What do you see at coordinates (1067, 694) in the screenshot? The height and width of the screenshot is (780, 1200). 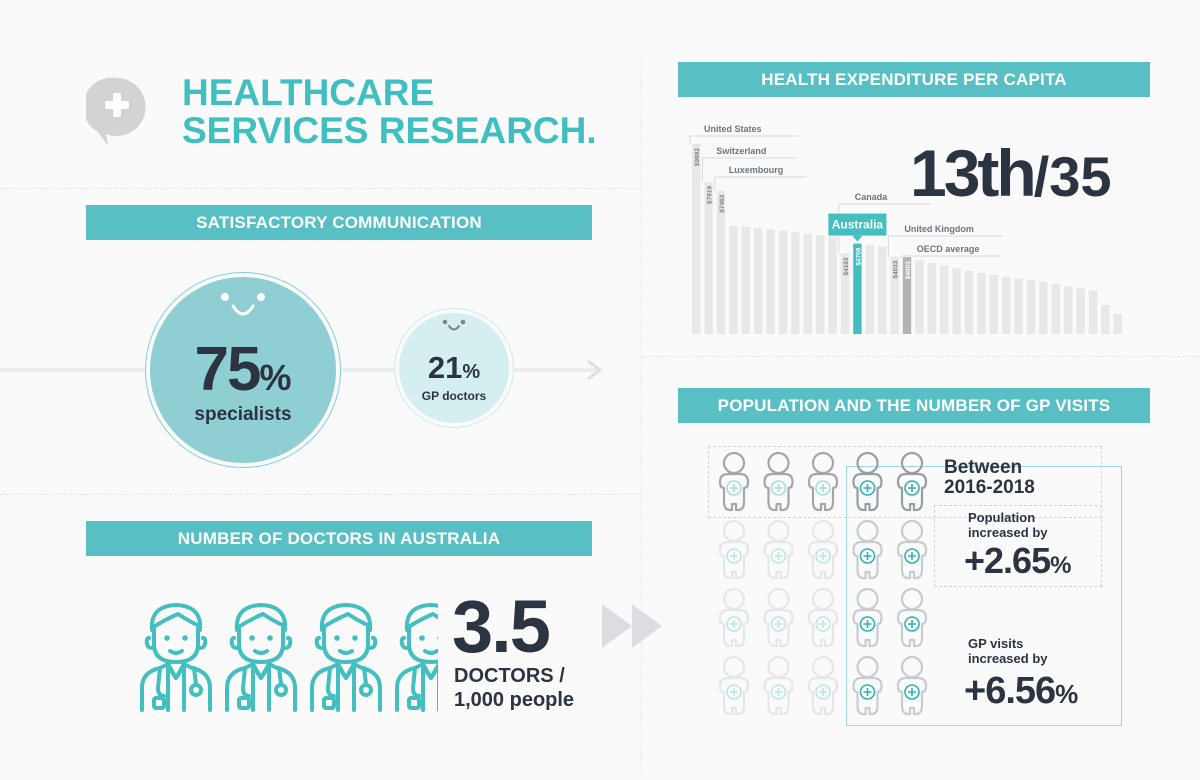 I see `gp-visits-unit: %` at bounding box center [1067, 694].